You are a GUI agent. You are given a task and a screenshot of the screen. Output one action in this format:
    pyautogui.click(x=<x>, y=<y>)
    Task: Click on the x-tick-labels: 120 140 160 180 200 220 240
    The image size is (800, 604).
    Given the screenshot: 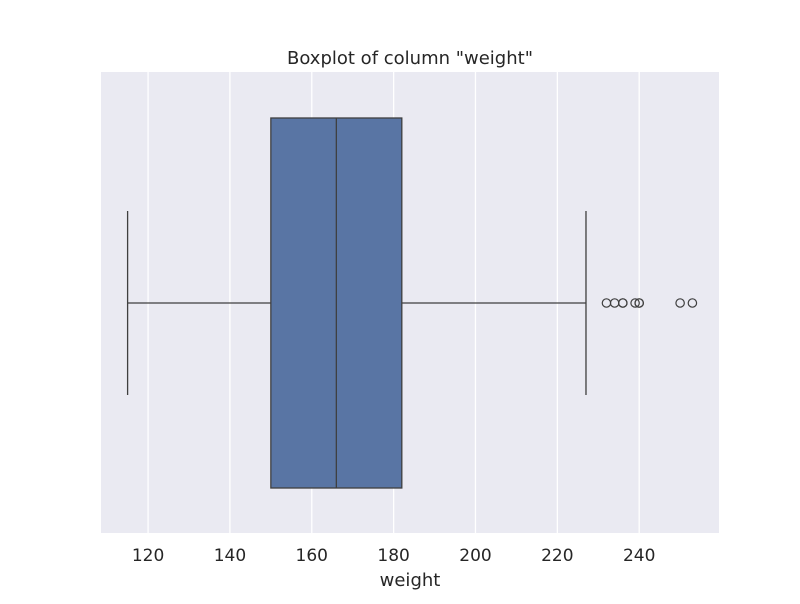 What is the action you would take?
    pyautogui.click(x=394, y=556)
    